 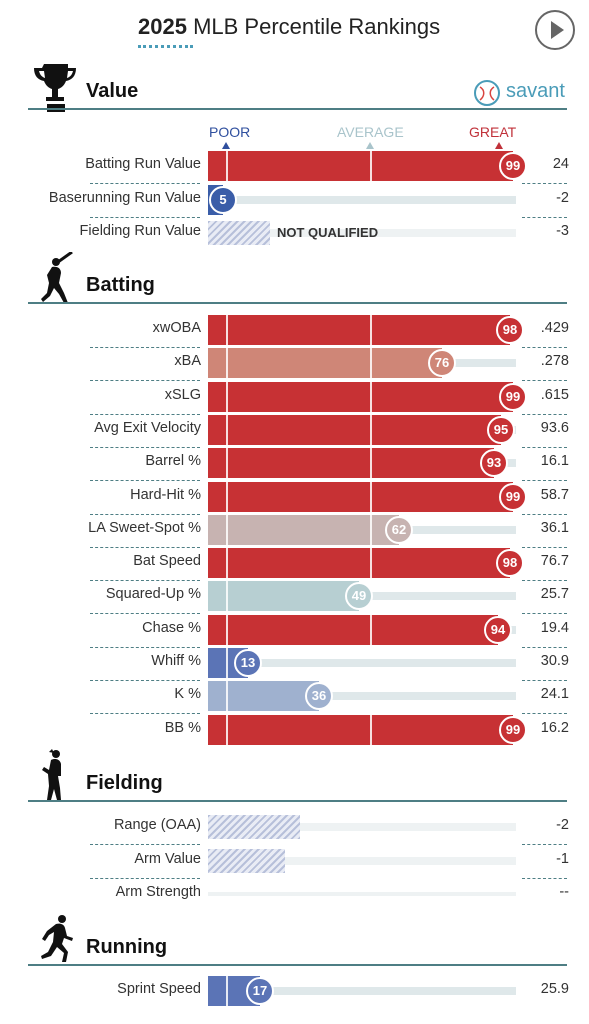 I want to click on section-title-fielding: Fielding, so click(x=124, y=783).